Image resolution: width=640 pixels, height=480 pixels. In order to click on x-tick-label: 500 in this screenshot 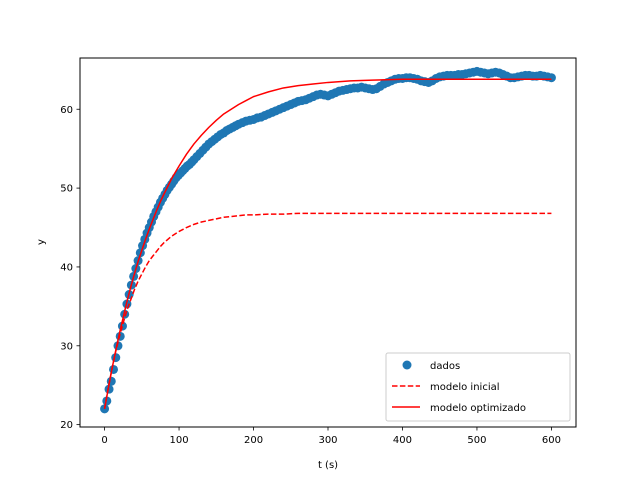, I will do `click(476, 440)`.